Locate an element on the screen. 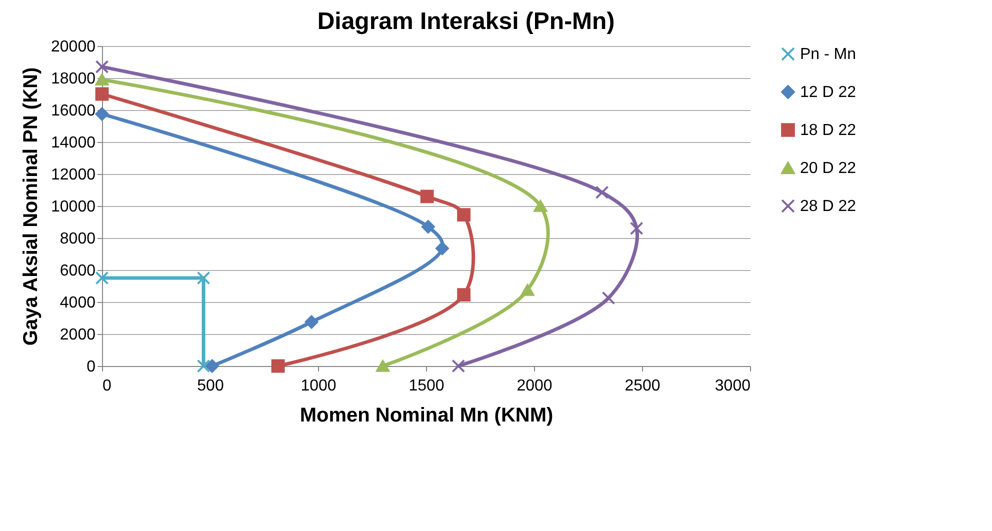 Image resolution: width=992 pixels, height=531 pixels. x-tick-label: 1500 is located at coordinates (426, 386).